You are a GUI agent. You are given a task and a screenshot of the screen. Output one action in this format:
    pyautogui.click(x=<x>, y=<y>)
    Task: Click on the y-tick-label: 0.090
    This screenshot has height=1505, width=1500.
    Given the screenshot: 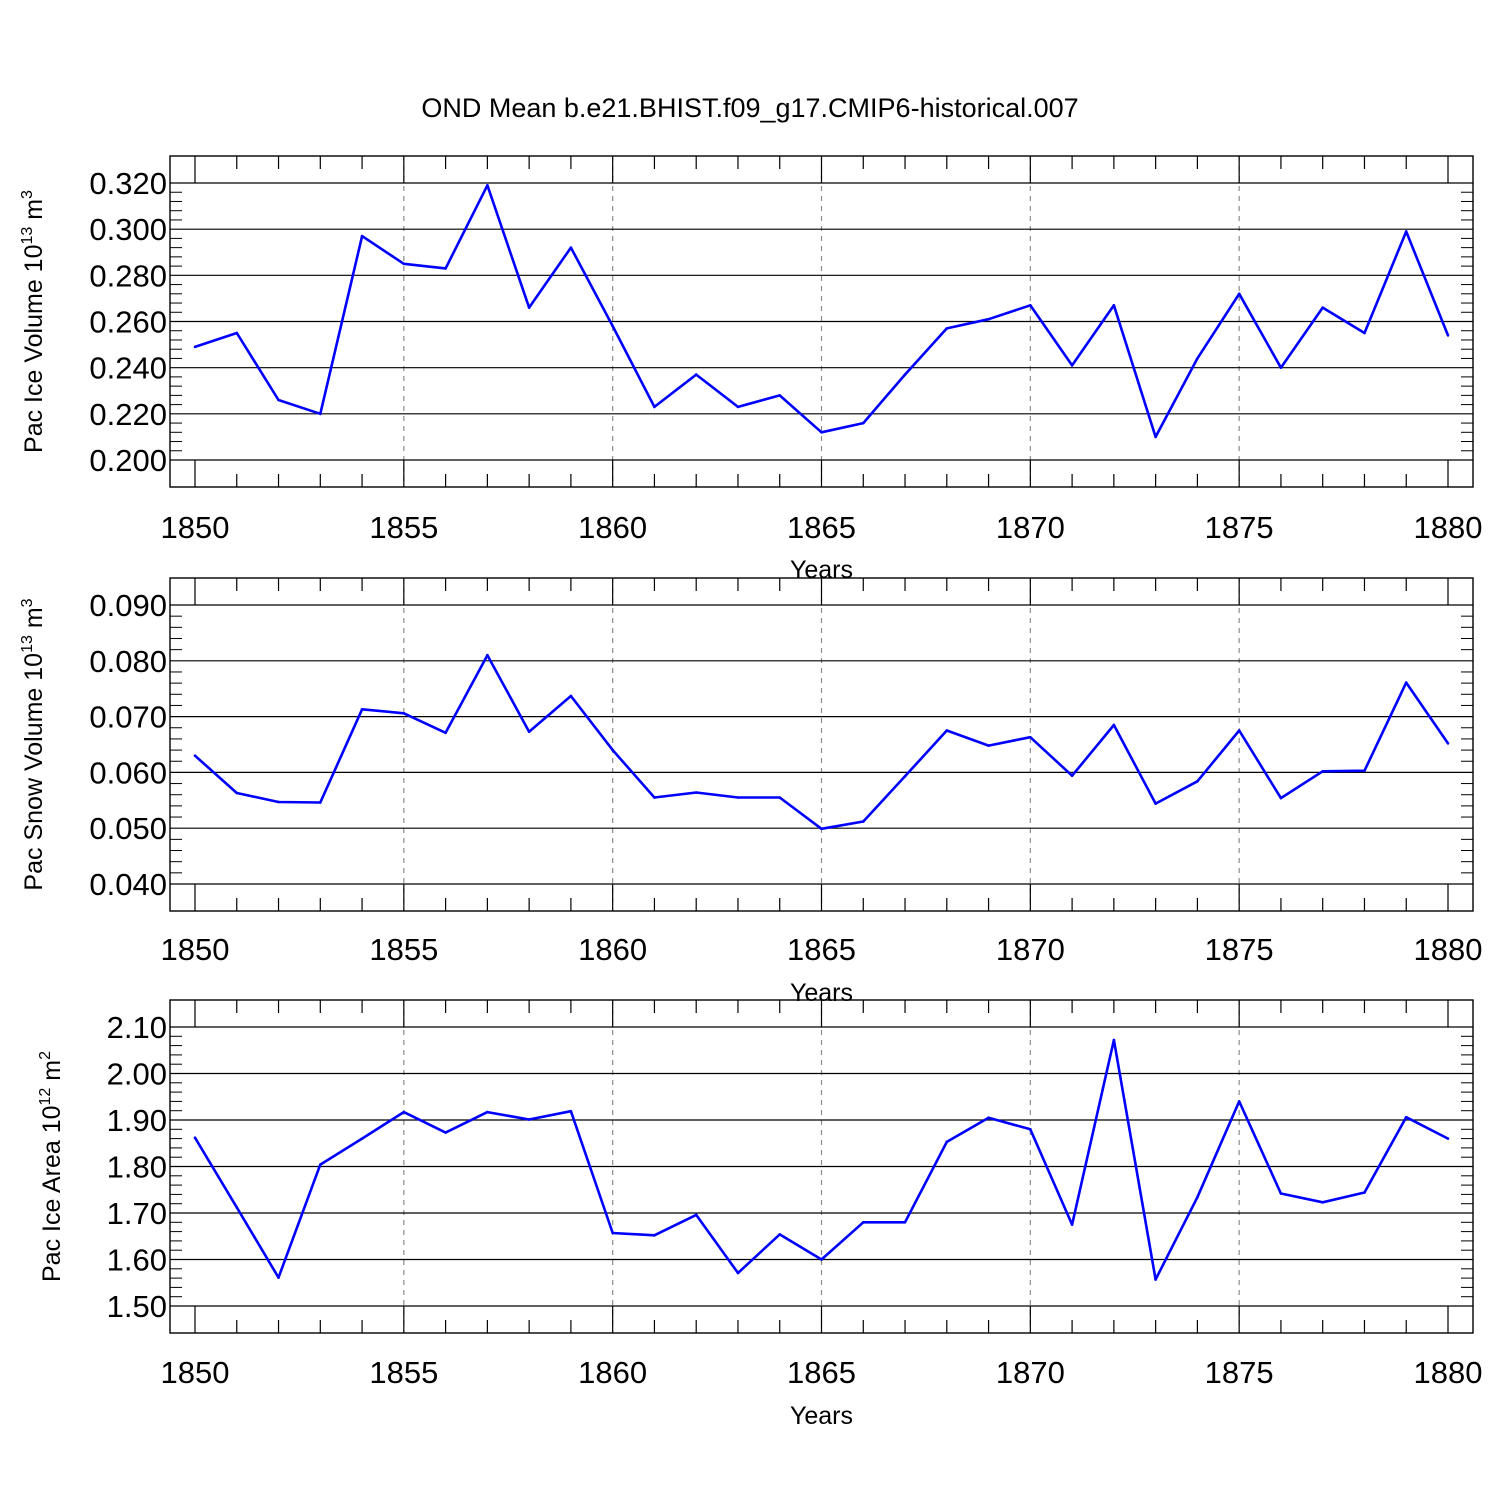 What is the action you would take?
    pyautogui.click(x=128, y=605)
    